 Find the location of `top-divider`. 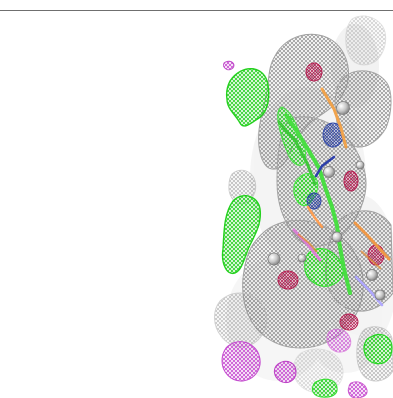

top-divider is located at coordinates (196, 10).